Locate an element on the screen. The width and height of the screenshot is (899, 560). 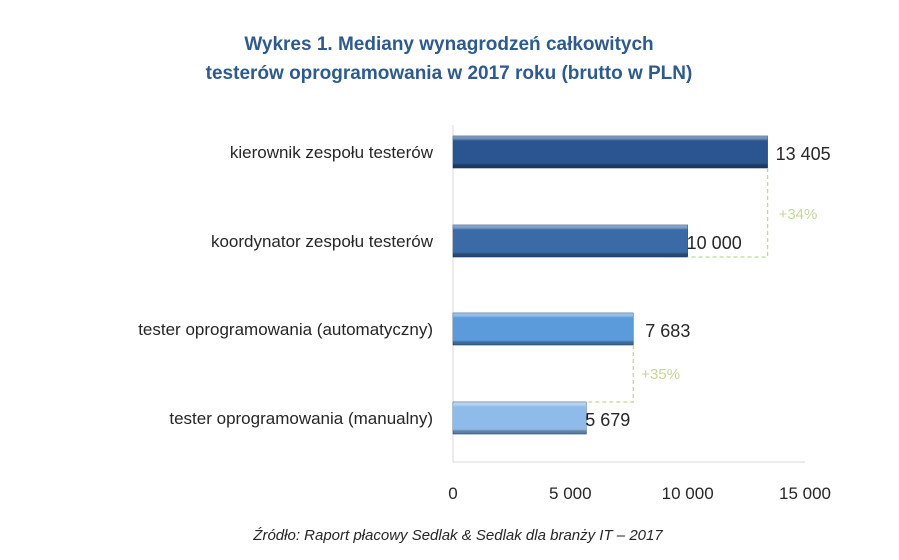
value-label: 5 679 is located at coordinates (607, 420).